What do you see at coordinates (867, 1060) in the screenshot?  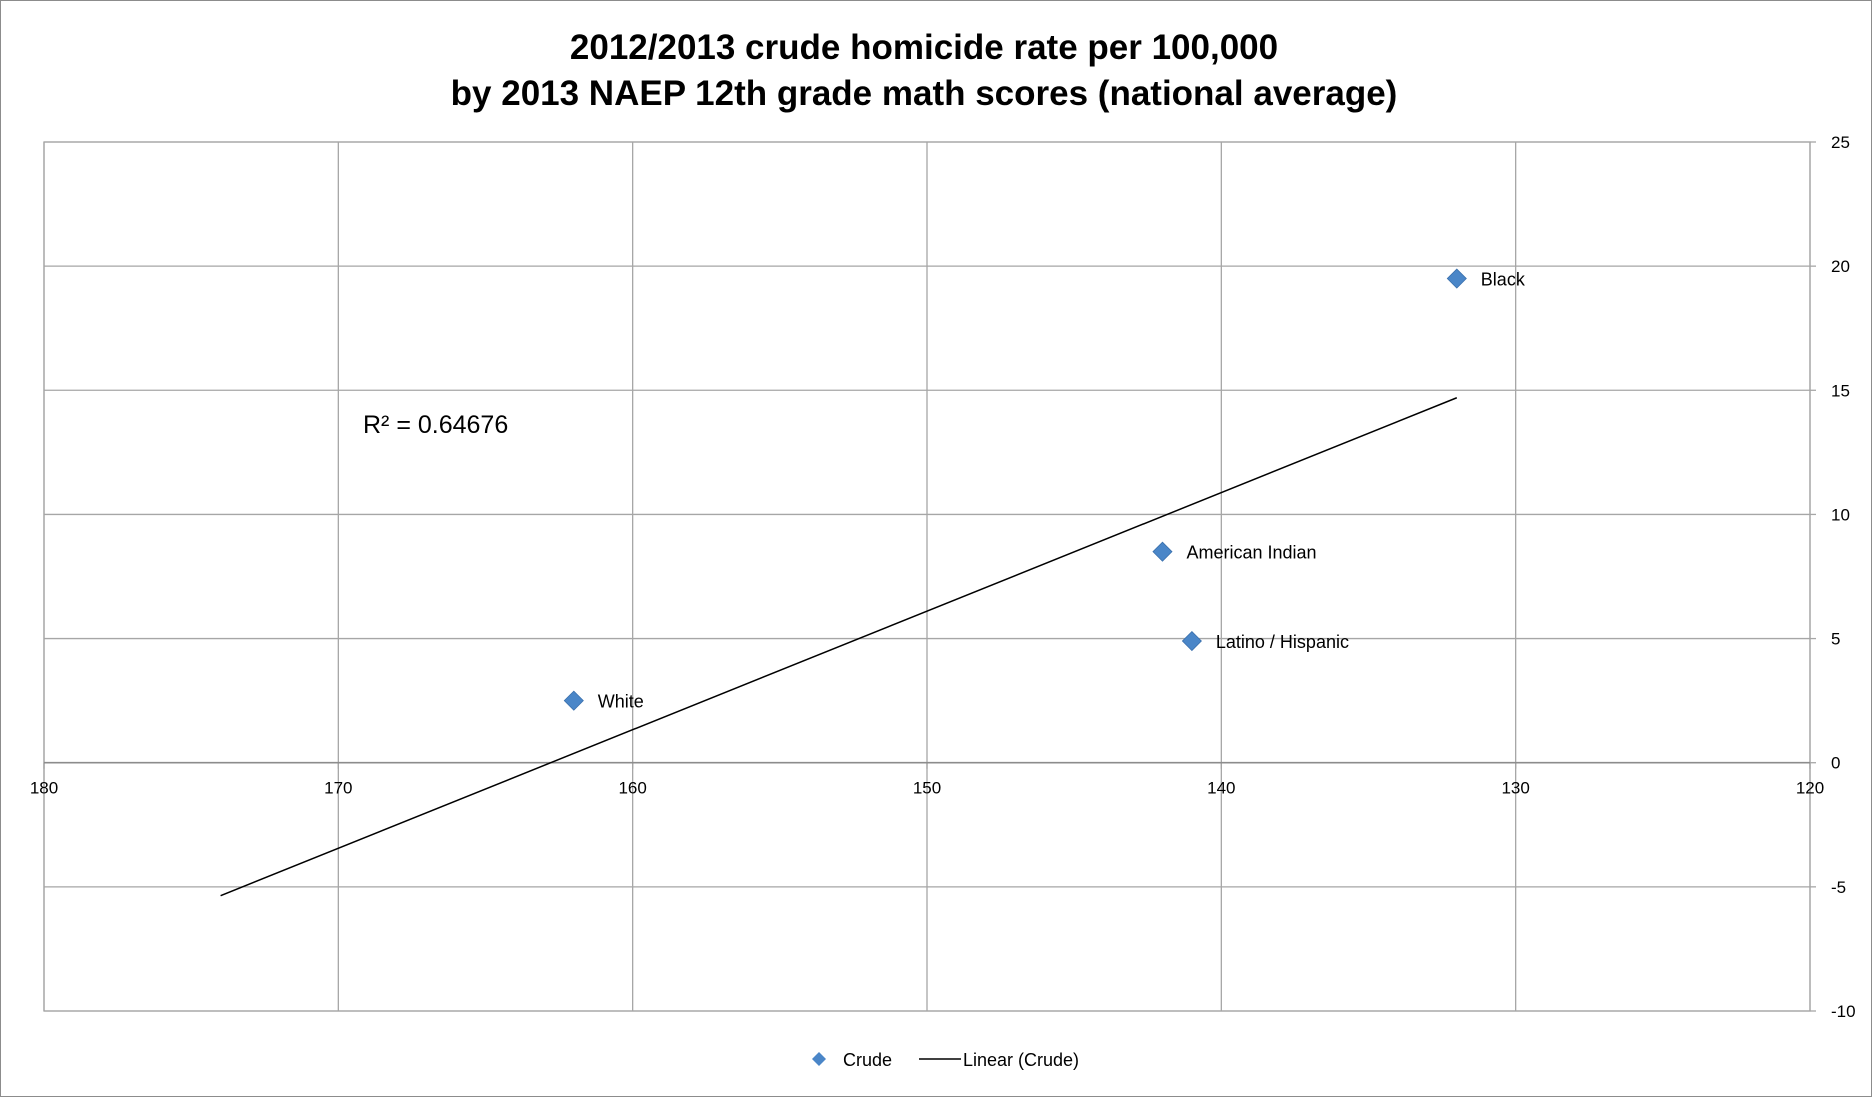 I see `legend-crude-label: Crude` at bounding box center [867, 1060].